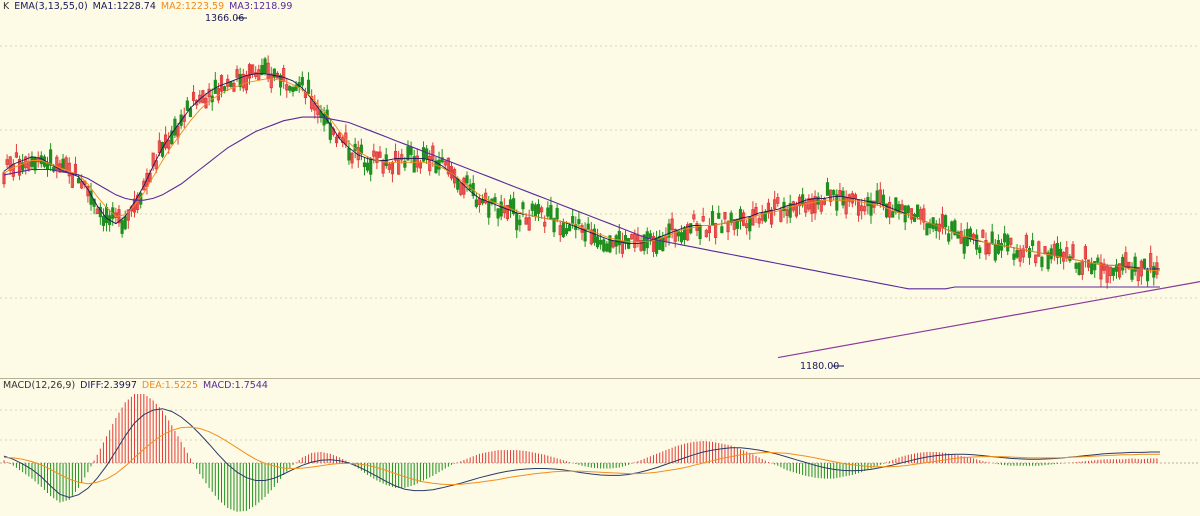 The height and width of the screenshot is (516, 1200). Describe the element at coordinates (6, 6) in the screenshot. I see `legend-name: K` at that location.